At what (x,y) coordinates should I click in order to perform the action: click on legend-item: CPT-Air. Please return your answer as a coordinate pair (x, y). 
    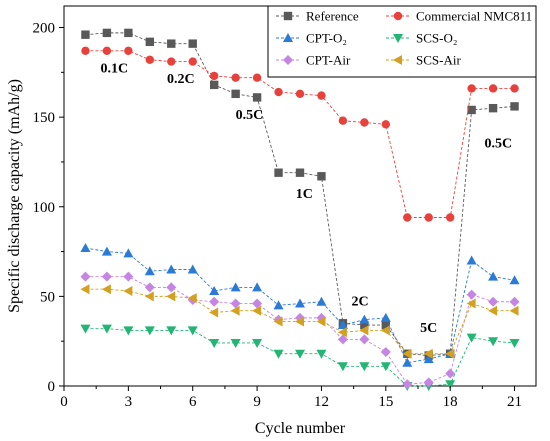
    Looking at the image, I should click on (313, 60).